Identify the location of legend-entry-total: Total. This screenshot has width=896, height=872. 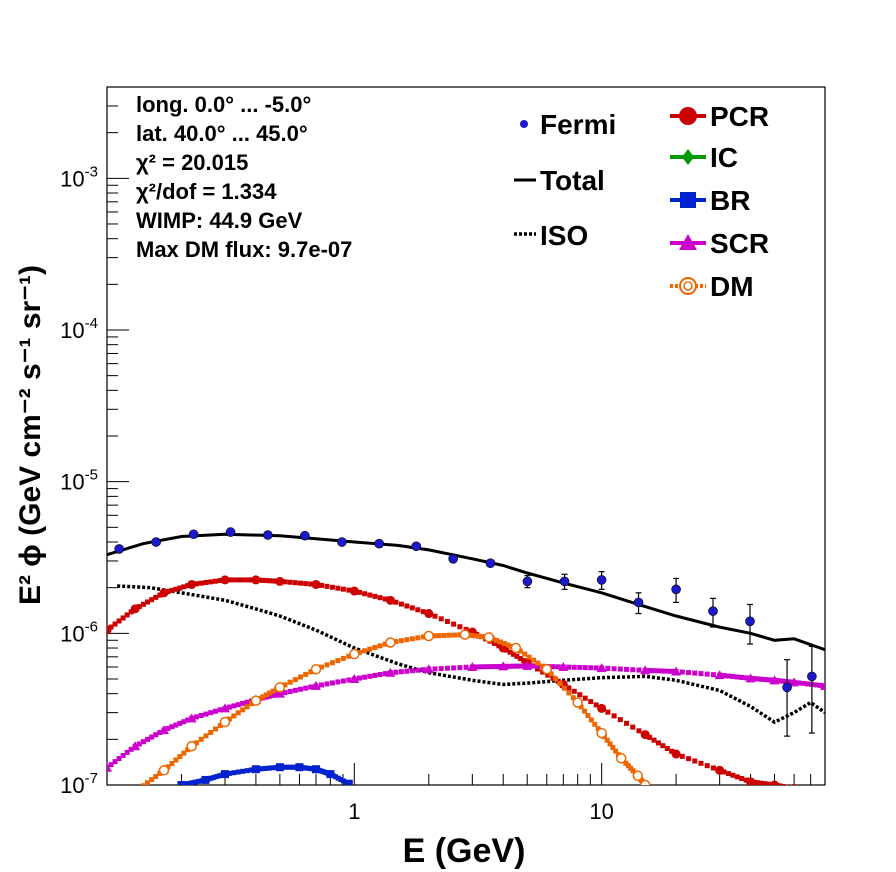
(559, 180).